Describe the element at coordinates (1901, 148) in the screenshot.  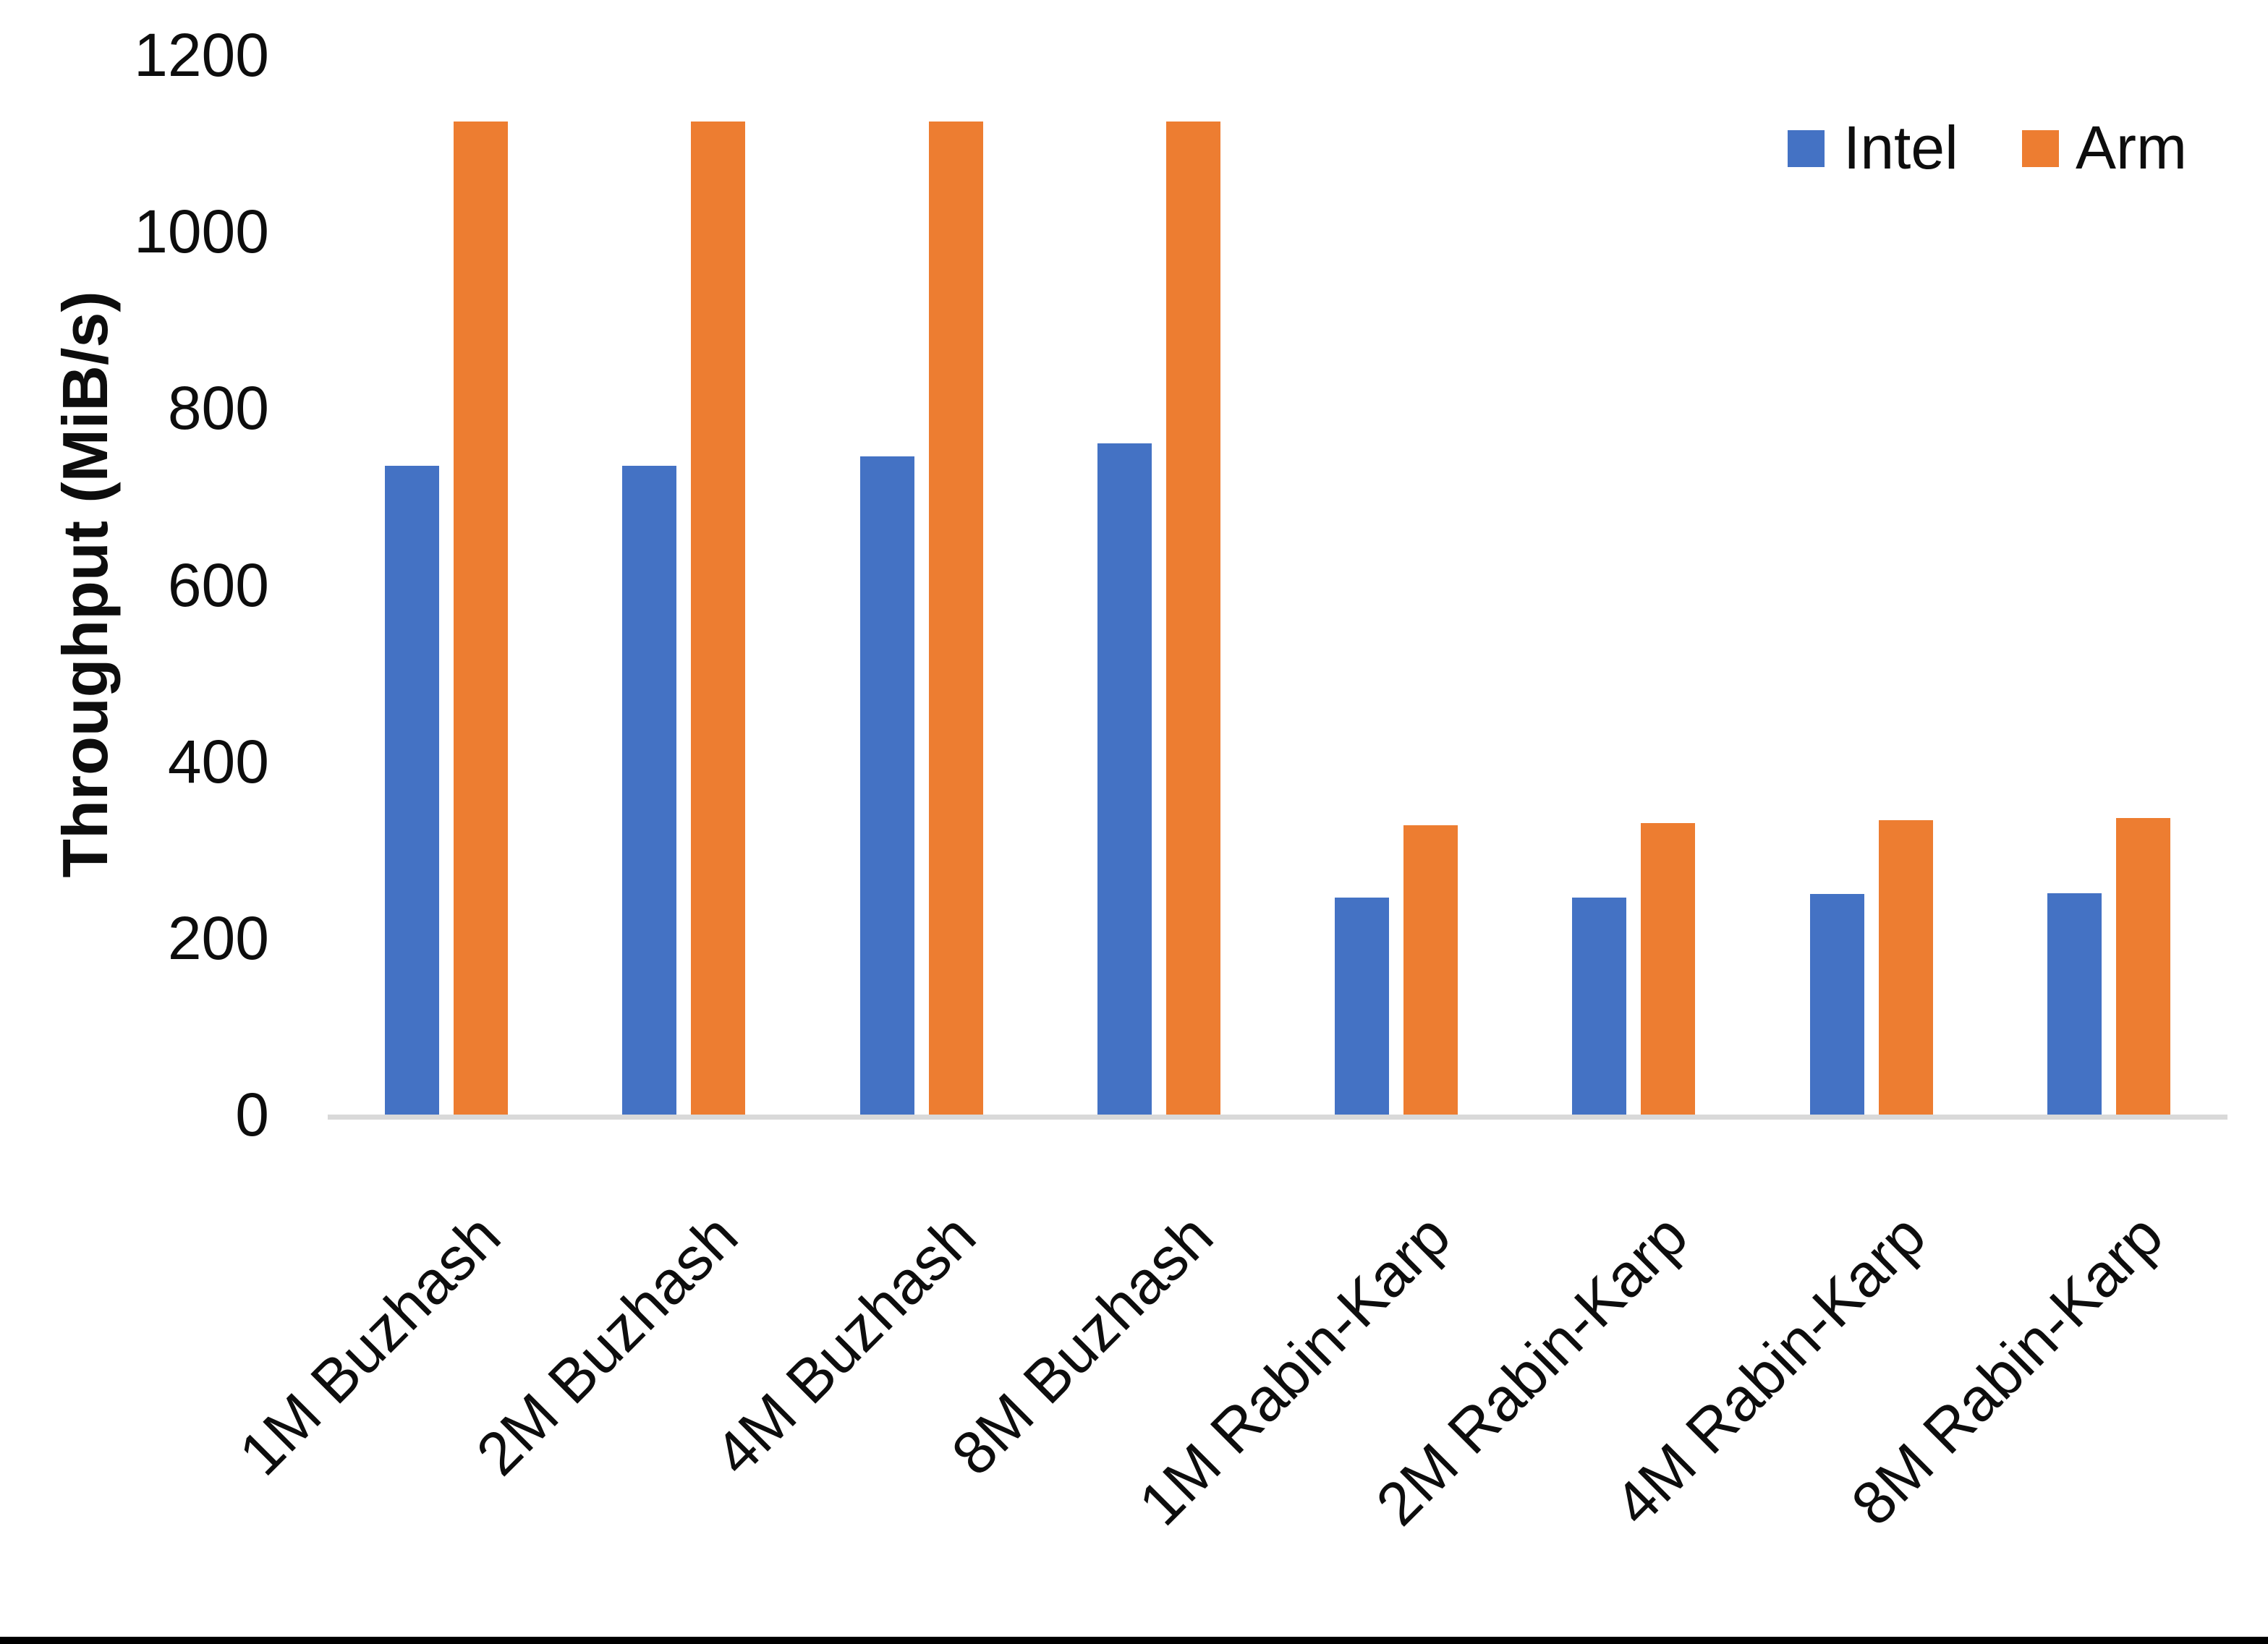
I see `legend-label-intel: Intel` at that location.